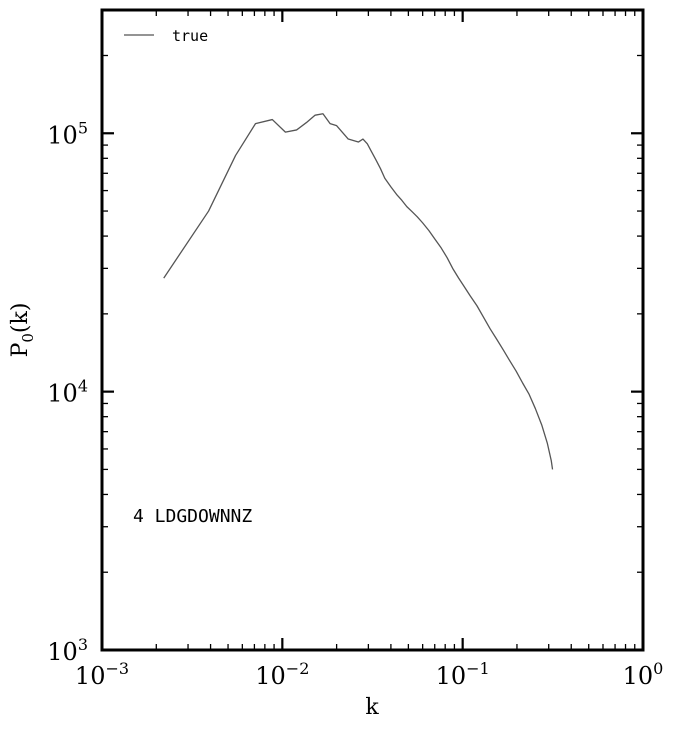 Image resolution: width=673 pixels, height=731 pixels. Describe the element at coordinates (190, 36) in the screenshot. I see `legend-label-true: true` at that location.